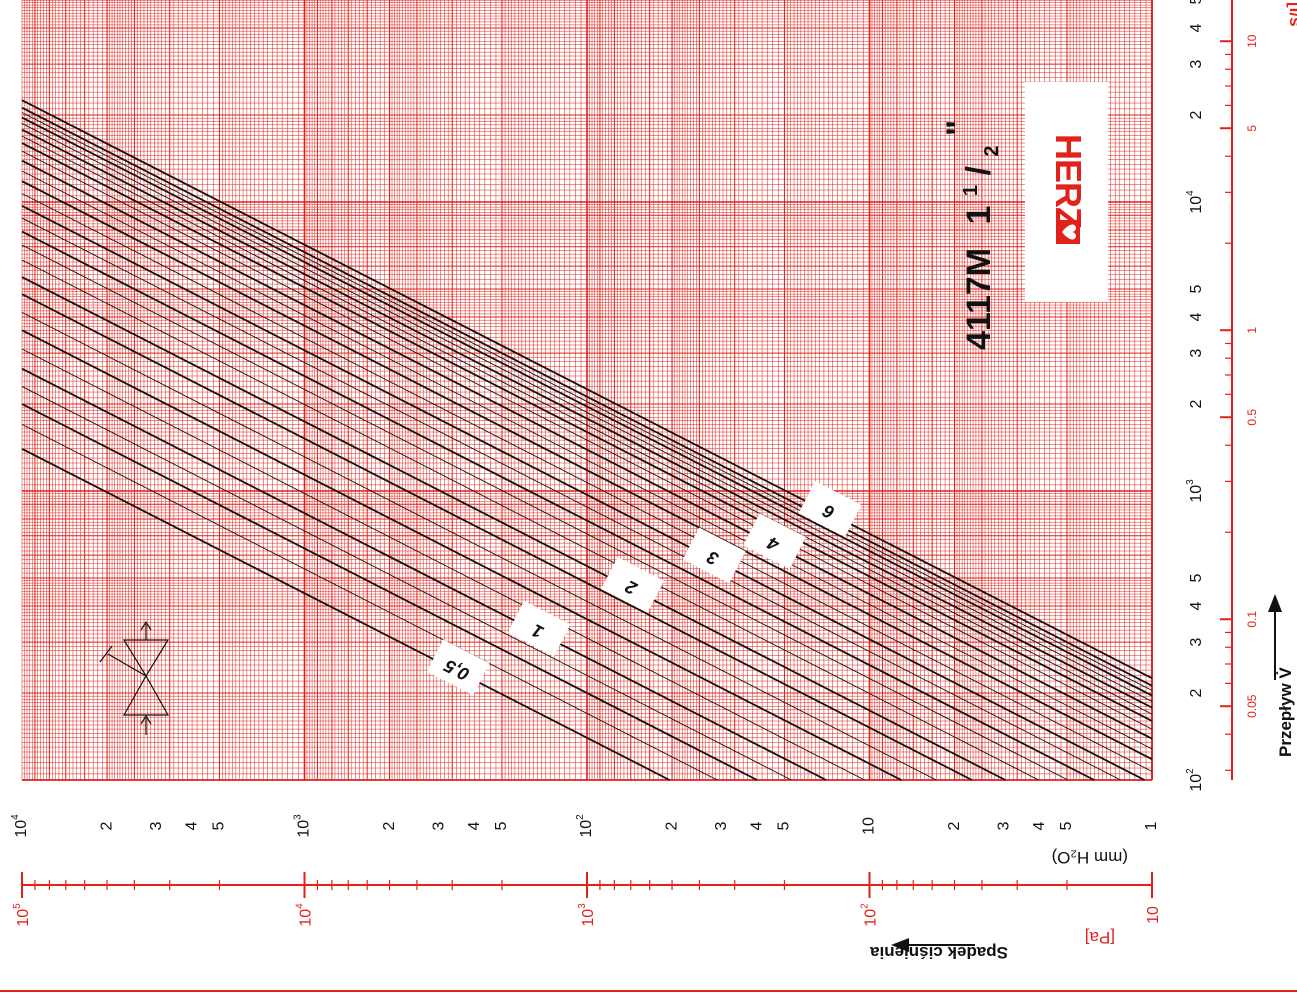  I want to click on chart-title: 4117M 1 1 / 2 ", so click(973, 235).